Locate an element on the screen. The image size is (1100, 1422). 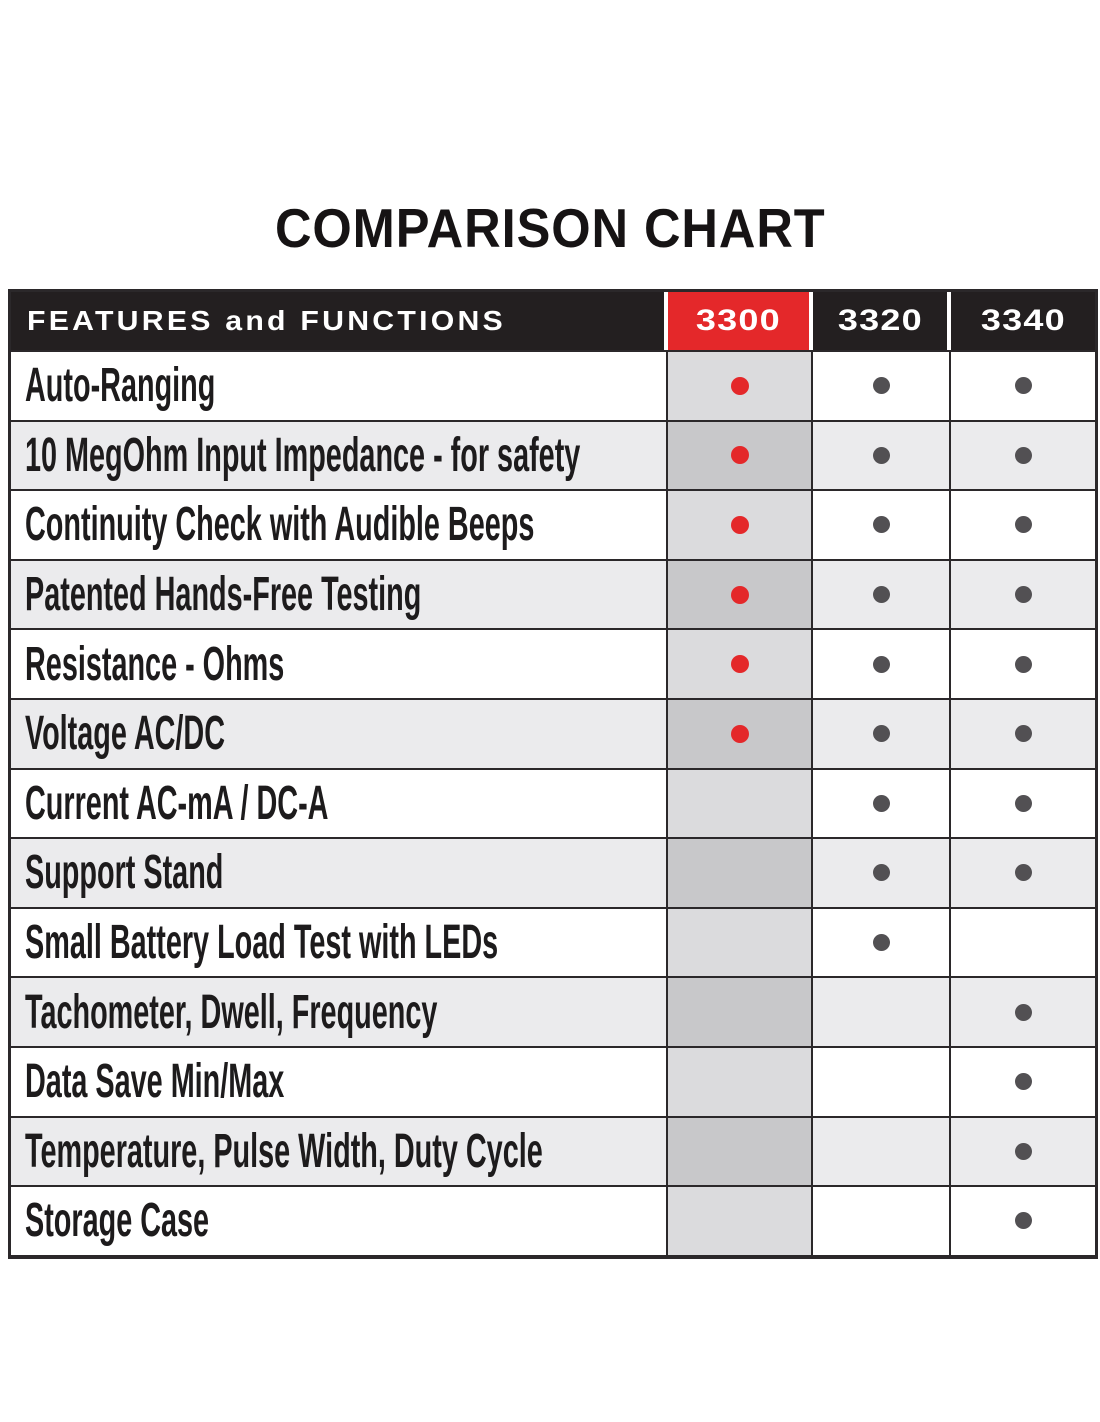
table-row: Small Battery Load Test with LEDs is located at coordinates (553, 941).